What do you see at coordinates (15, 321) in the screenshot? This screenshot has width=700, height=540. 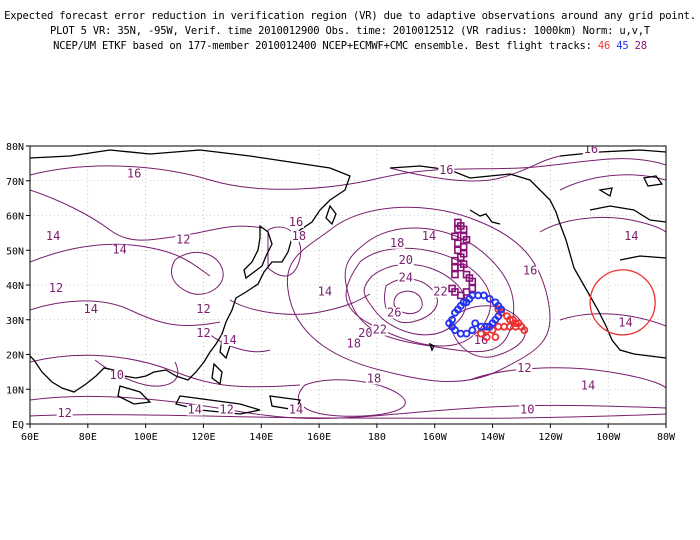 I see `lat-tick-label: 30N` at bounding box center [15, 321].